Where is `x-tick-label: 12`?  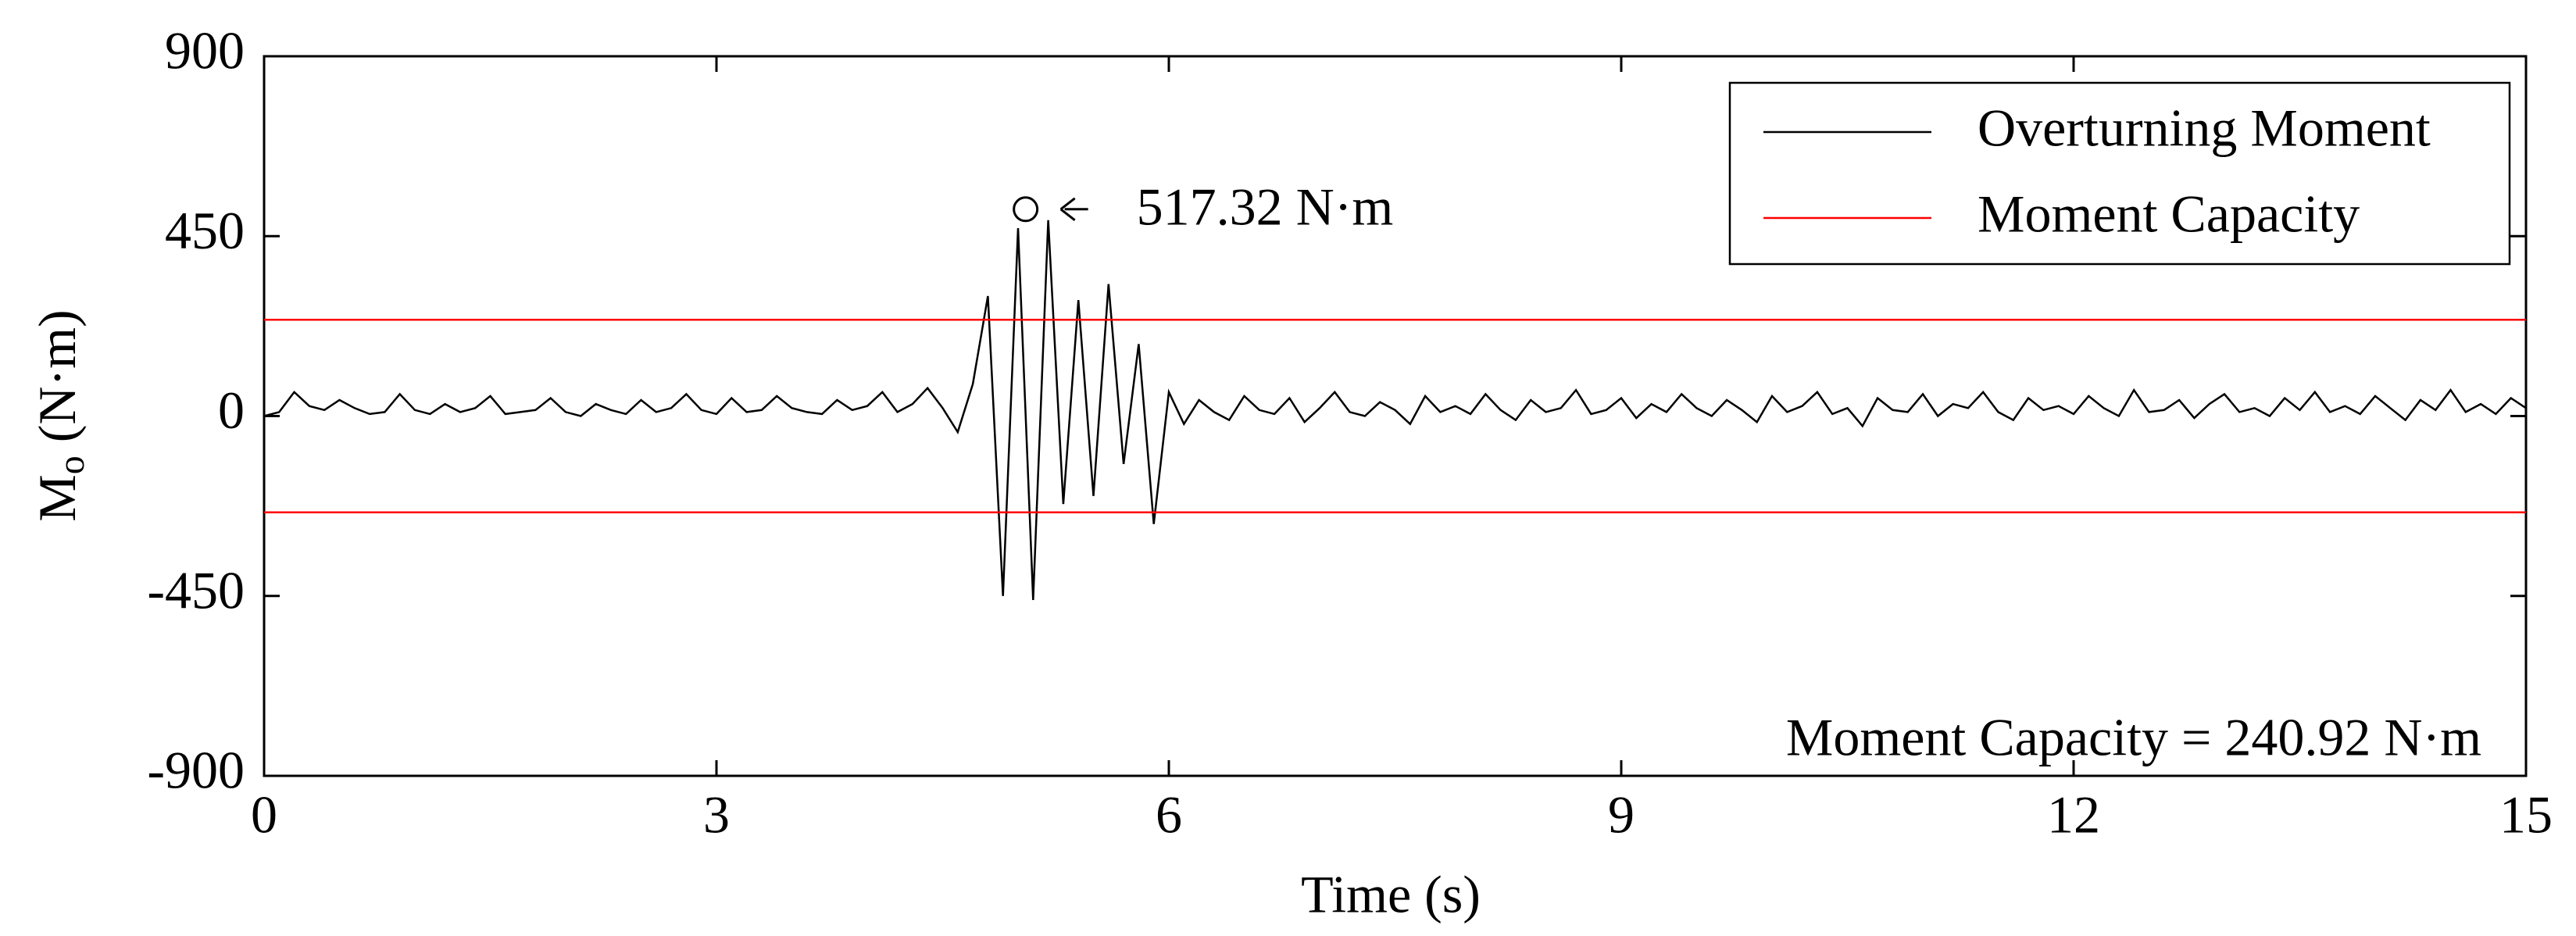 x-tick-label: 12 is located at coordinates (2073, 815).